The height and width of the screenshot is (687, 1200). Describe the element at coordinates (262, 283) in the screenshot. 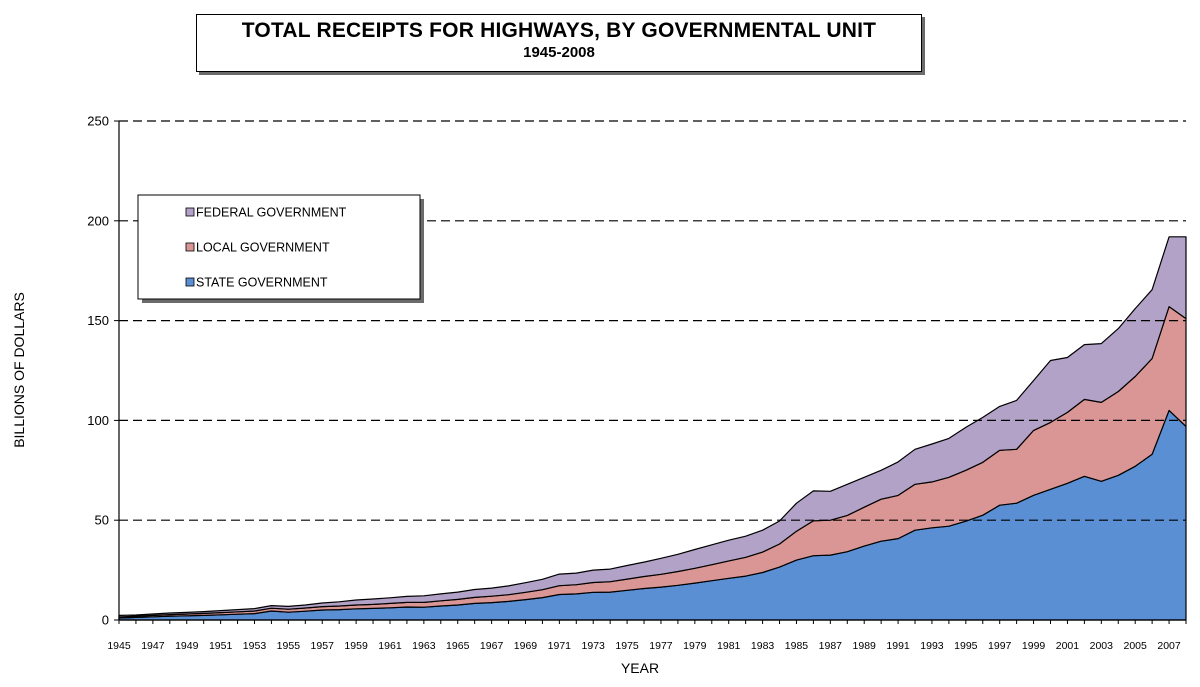

I see `legend-label: STATE GOVERNMENT` at that location.